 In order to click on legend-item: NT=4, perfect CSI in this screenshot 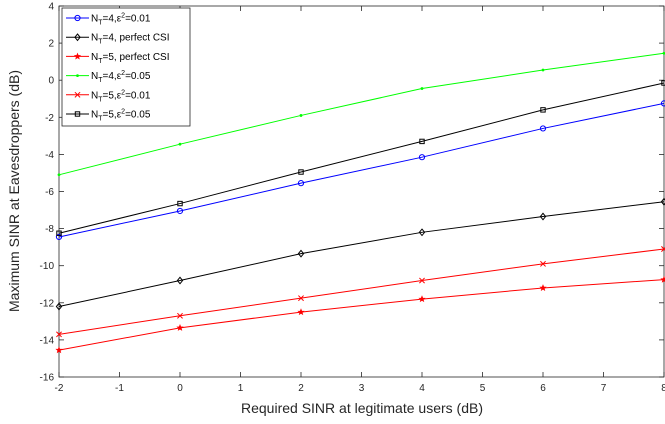, I will do `click(118, 39)`.